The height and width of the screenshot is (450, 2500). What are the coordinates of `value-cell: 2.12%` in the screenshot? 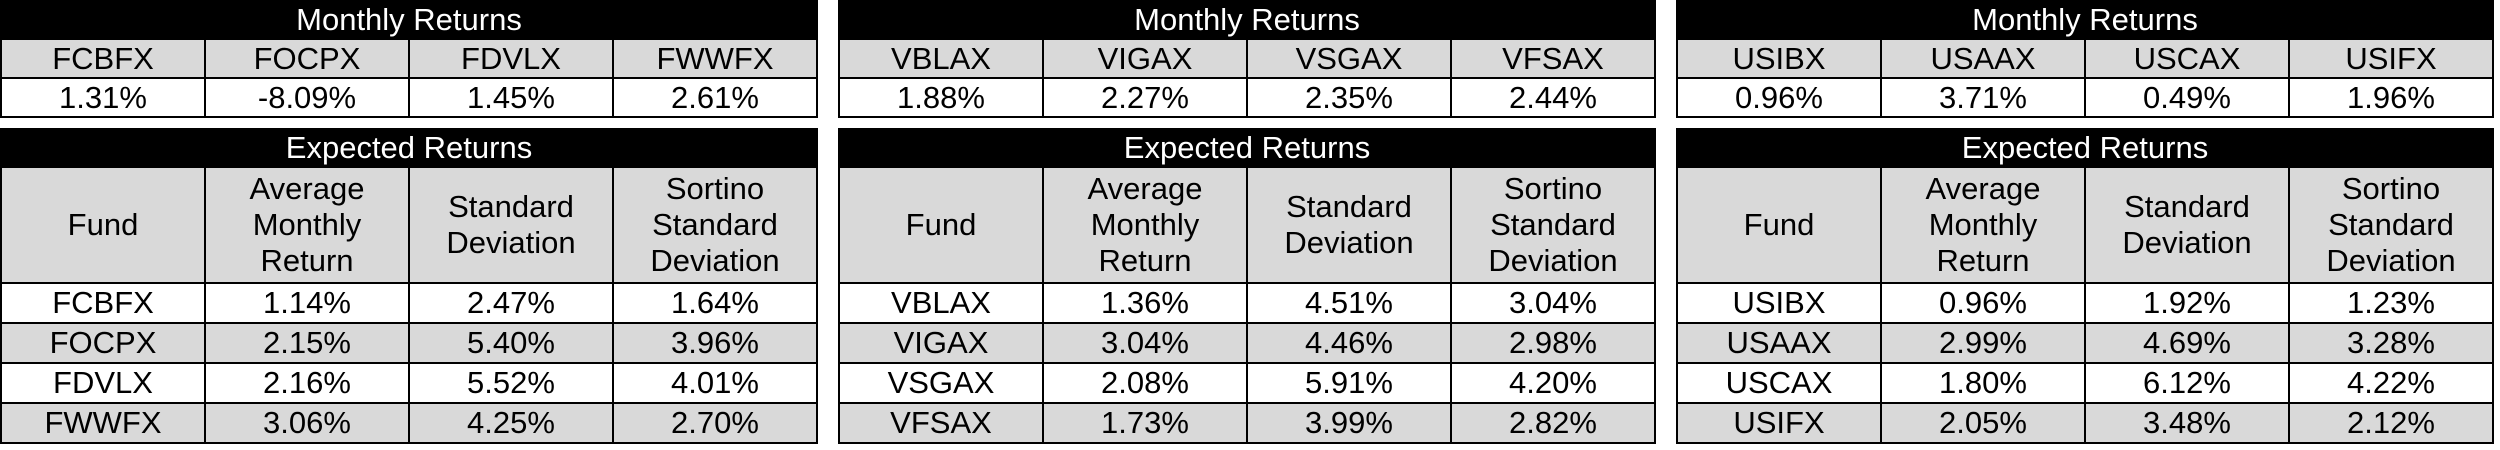 It's located at (2391, 423).